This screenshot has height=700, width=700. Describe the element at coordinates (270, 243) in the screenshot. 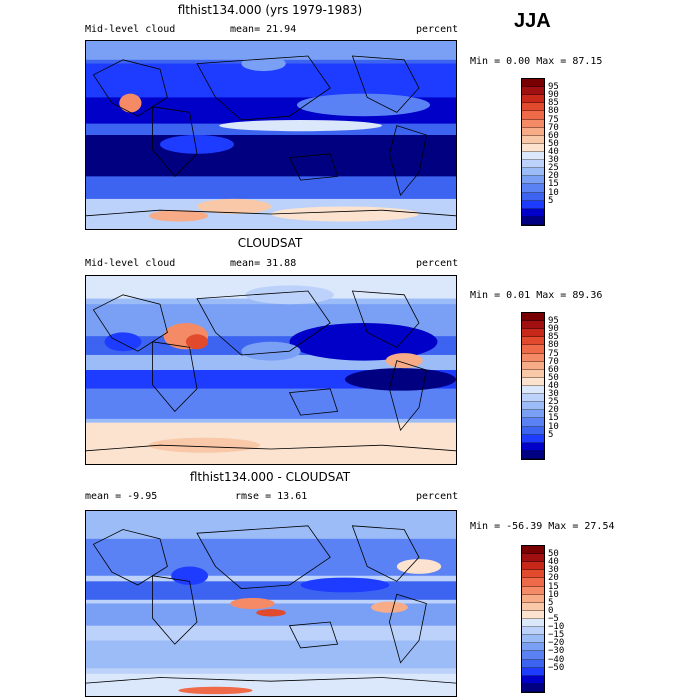

I see `panel-2-title: CLOUDSAT` at that location.